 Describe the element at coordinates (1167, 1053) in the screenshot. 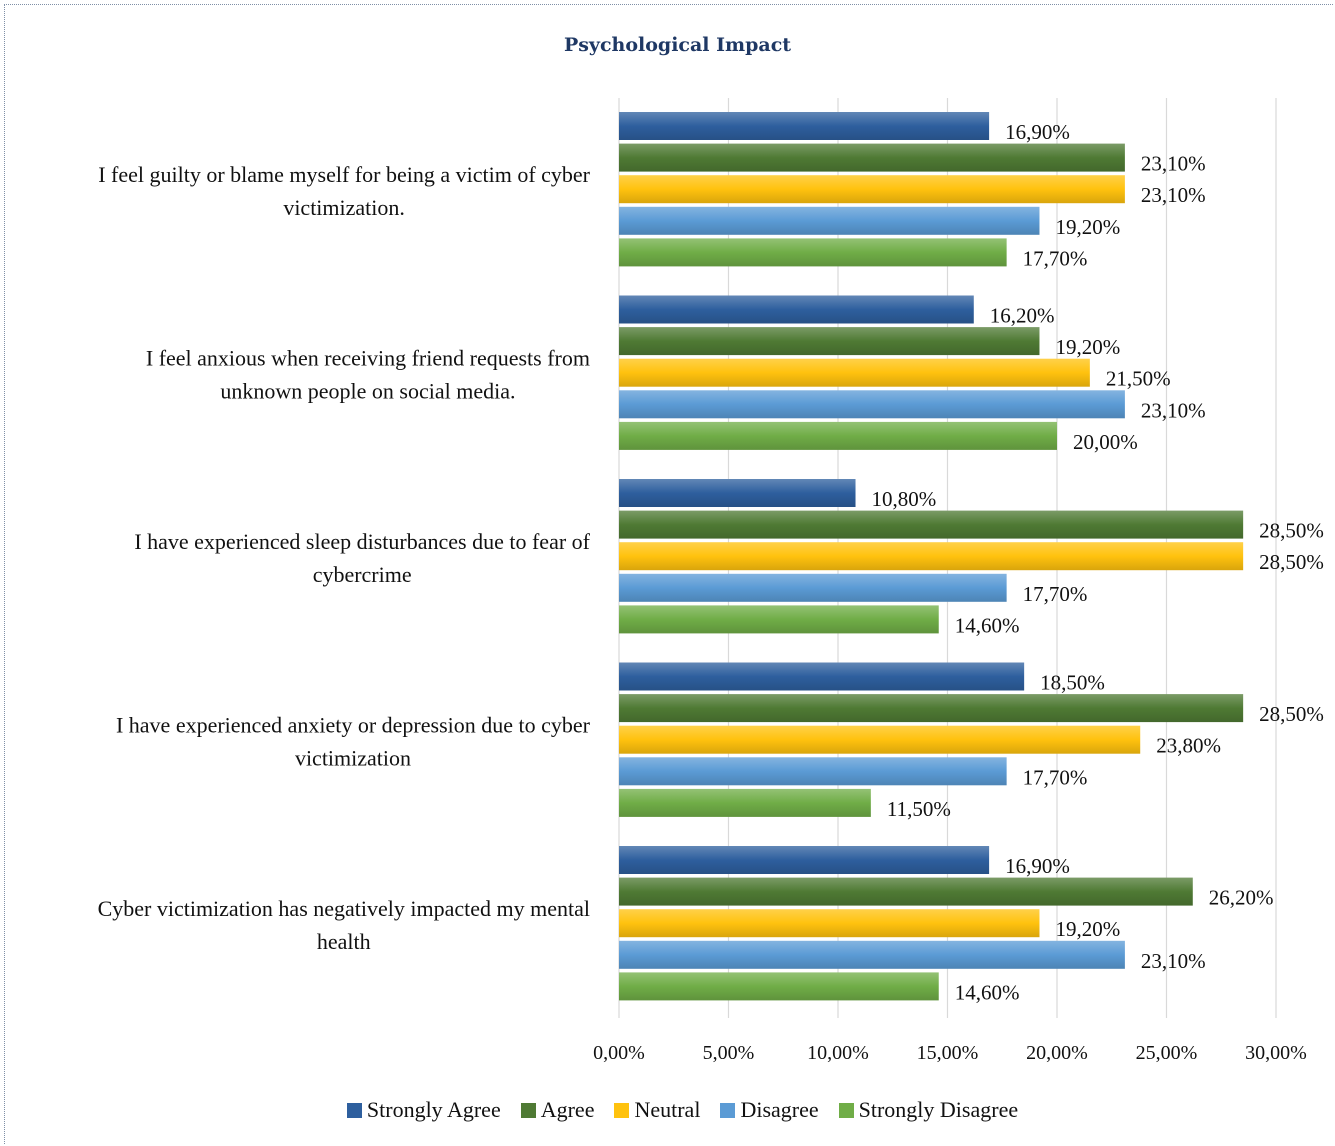

I see `x-tick-label: 25,00%` at that location.